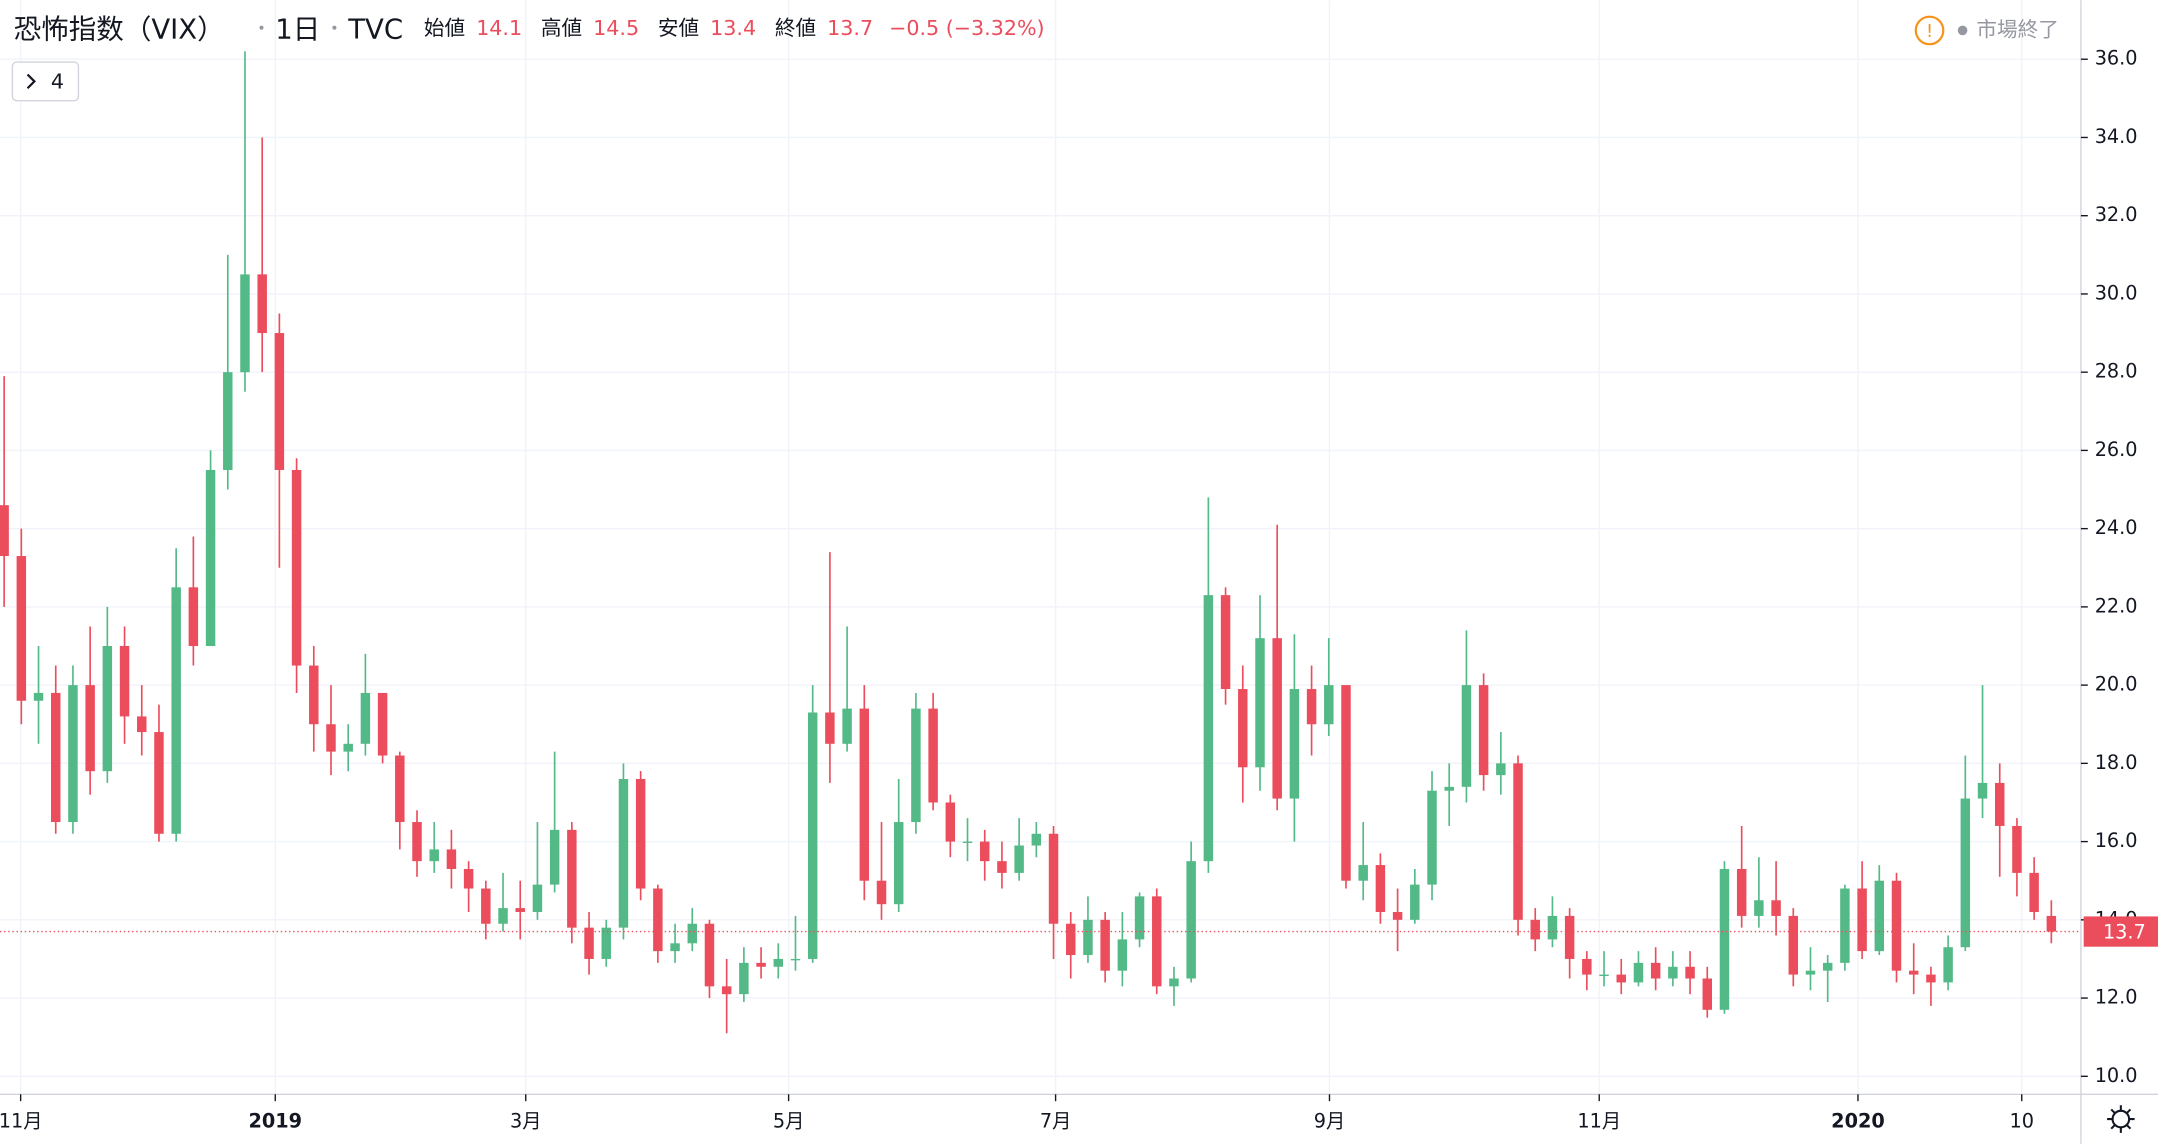 This screenshot has height=1144, width=2158. Describe the element at coordinates (57, 82) in the screenshot. I see `button-label: 4` at that location.